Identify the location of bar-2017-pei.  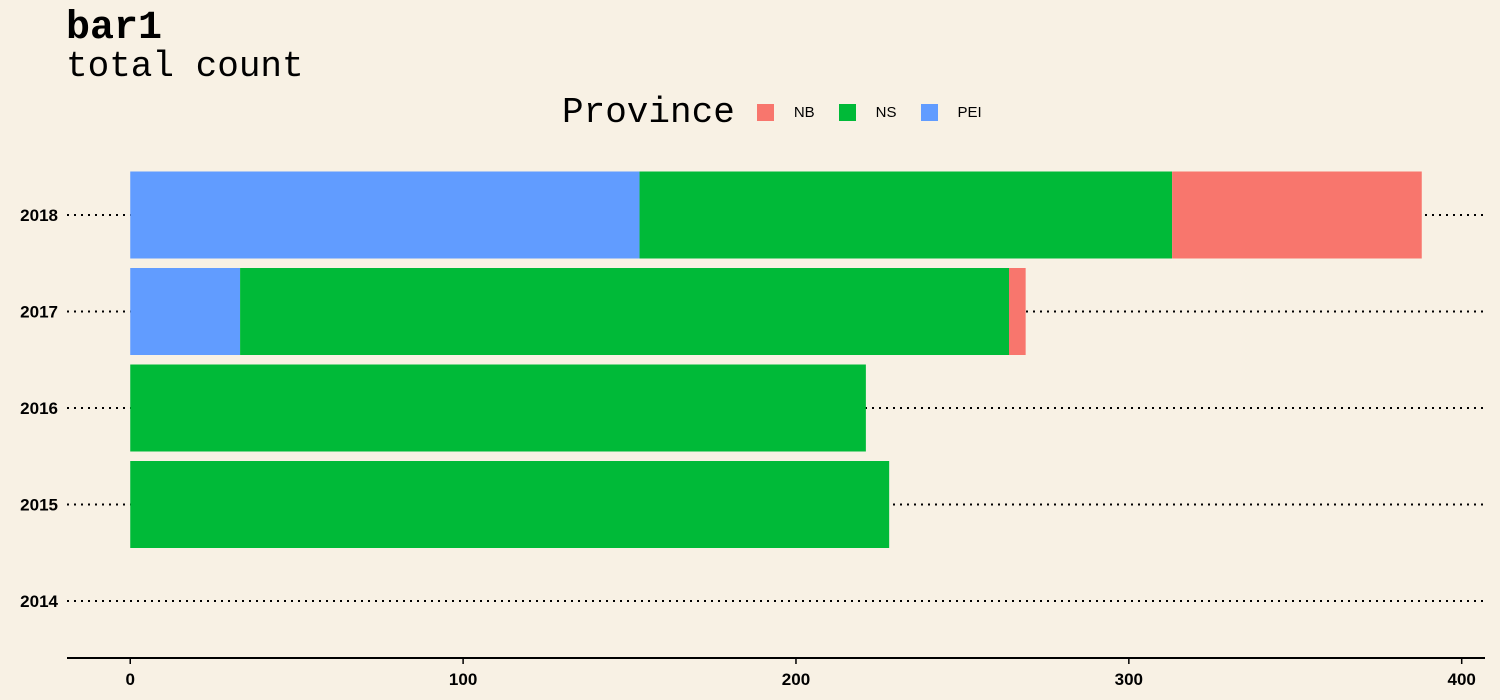
(185, 311).